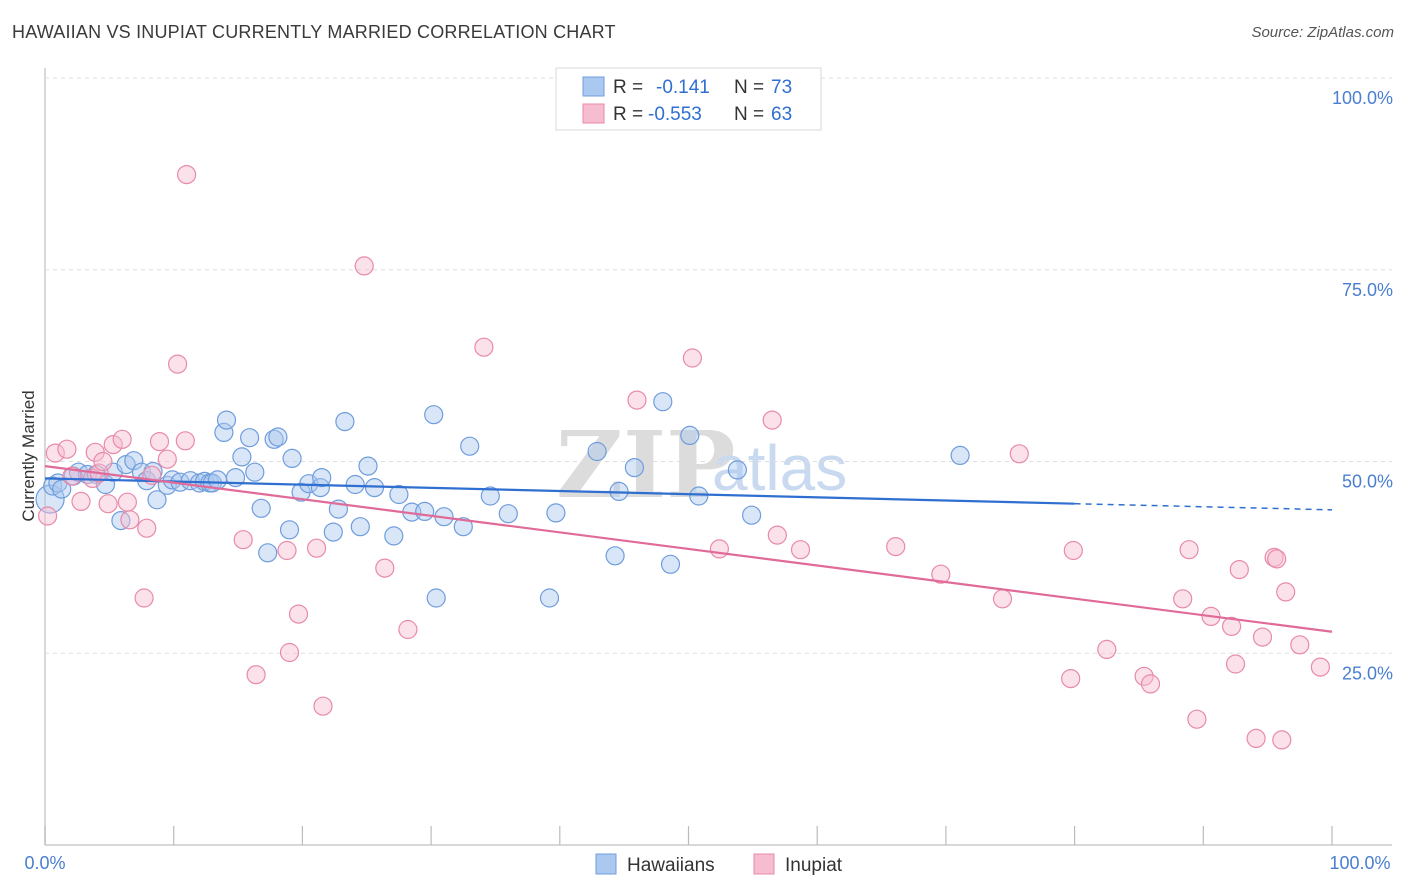  What do you see at coordinates (671, 865) in the screenshot?
I see `bottom-legend-label-hawaiians: Hawaiians` at bounding box center [671, 865].